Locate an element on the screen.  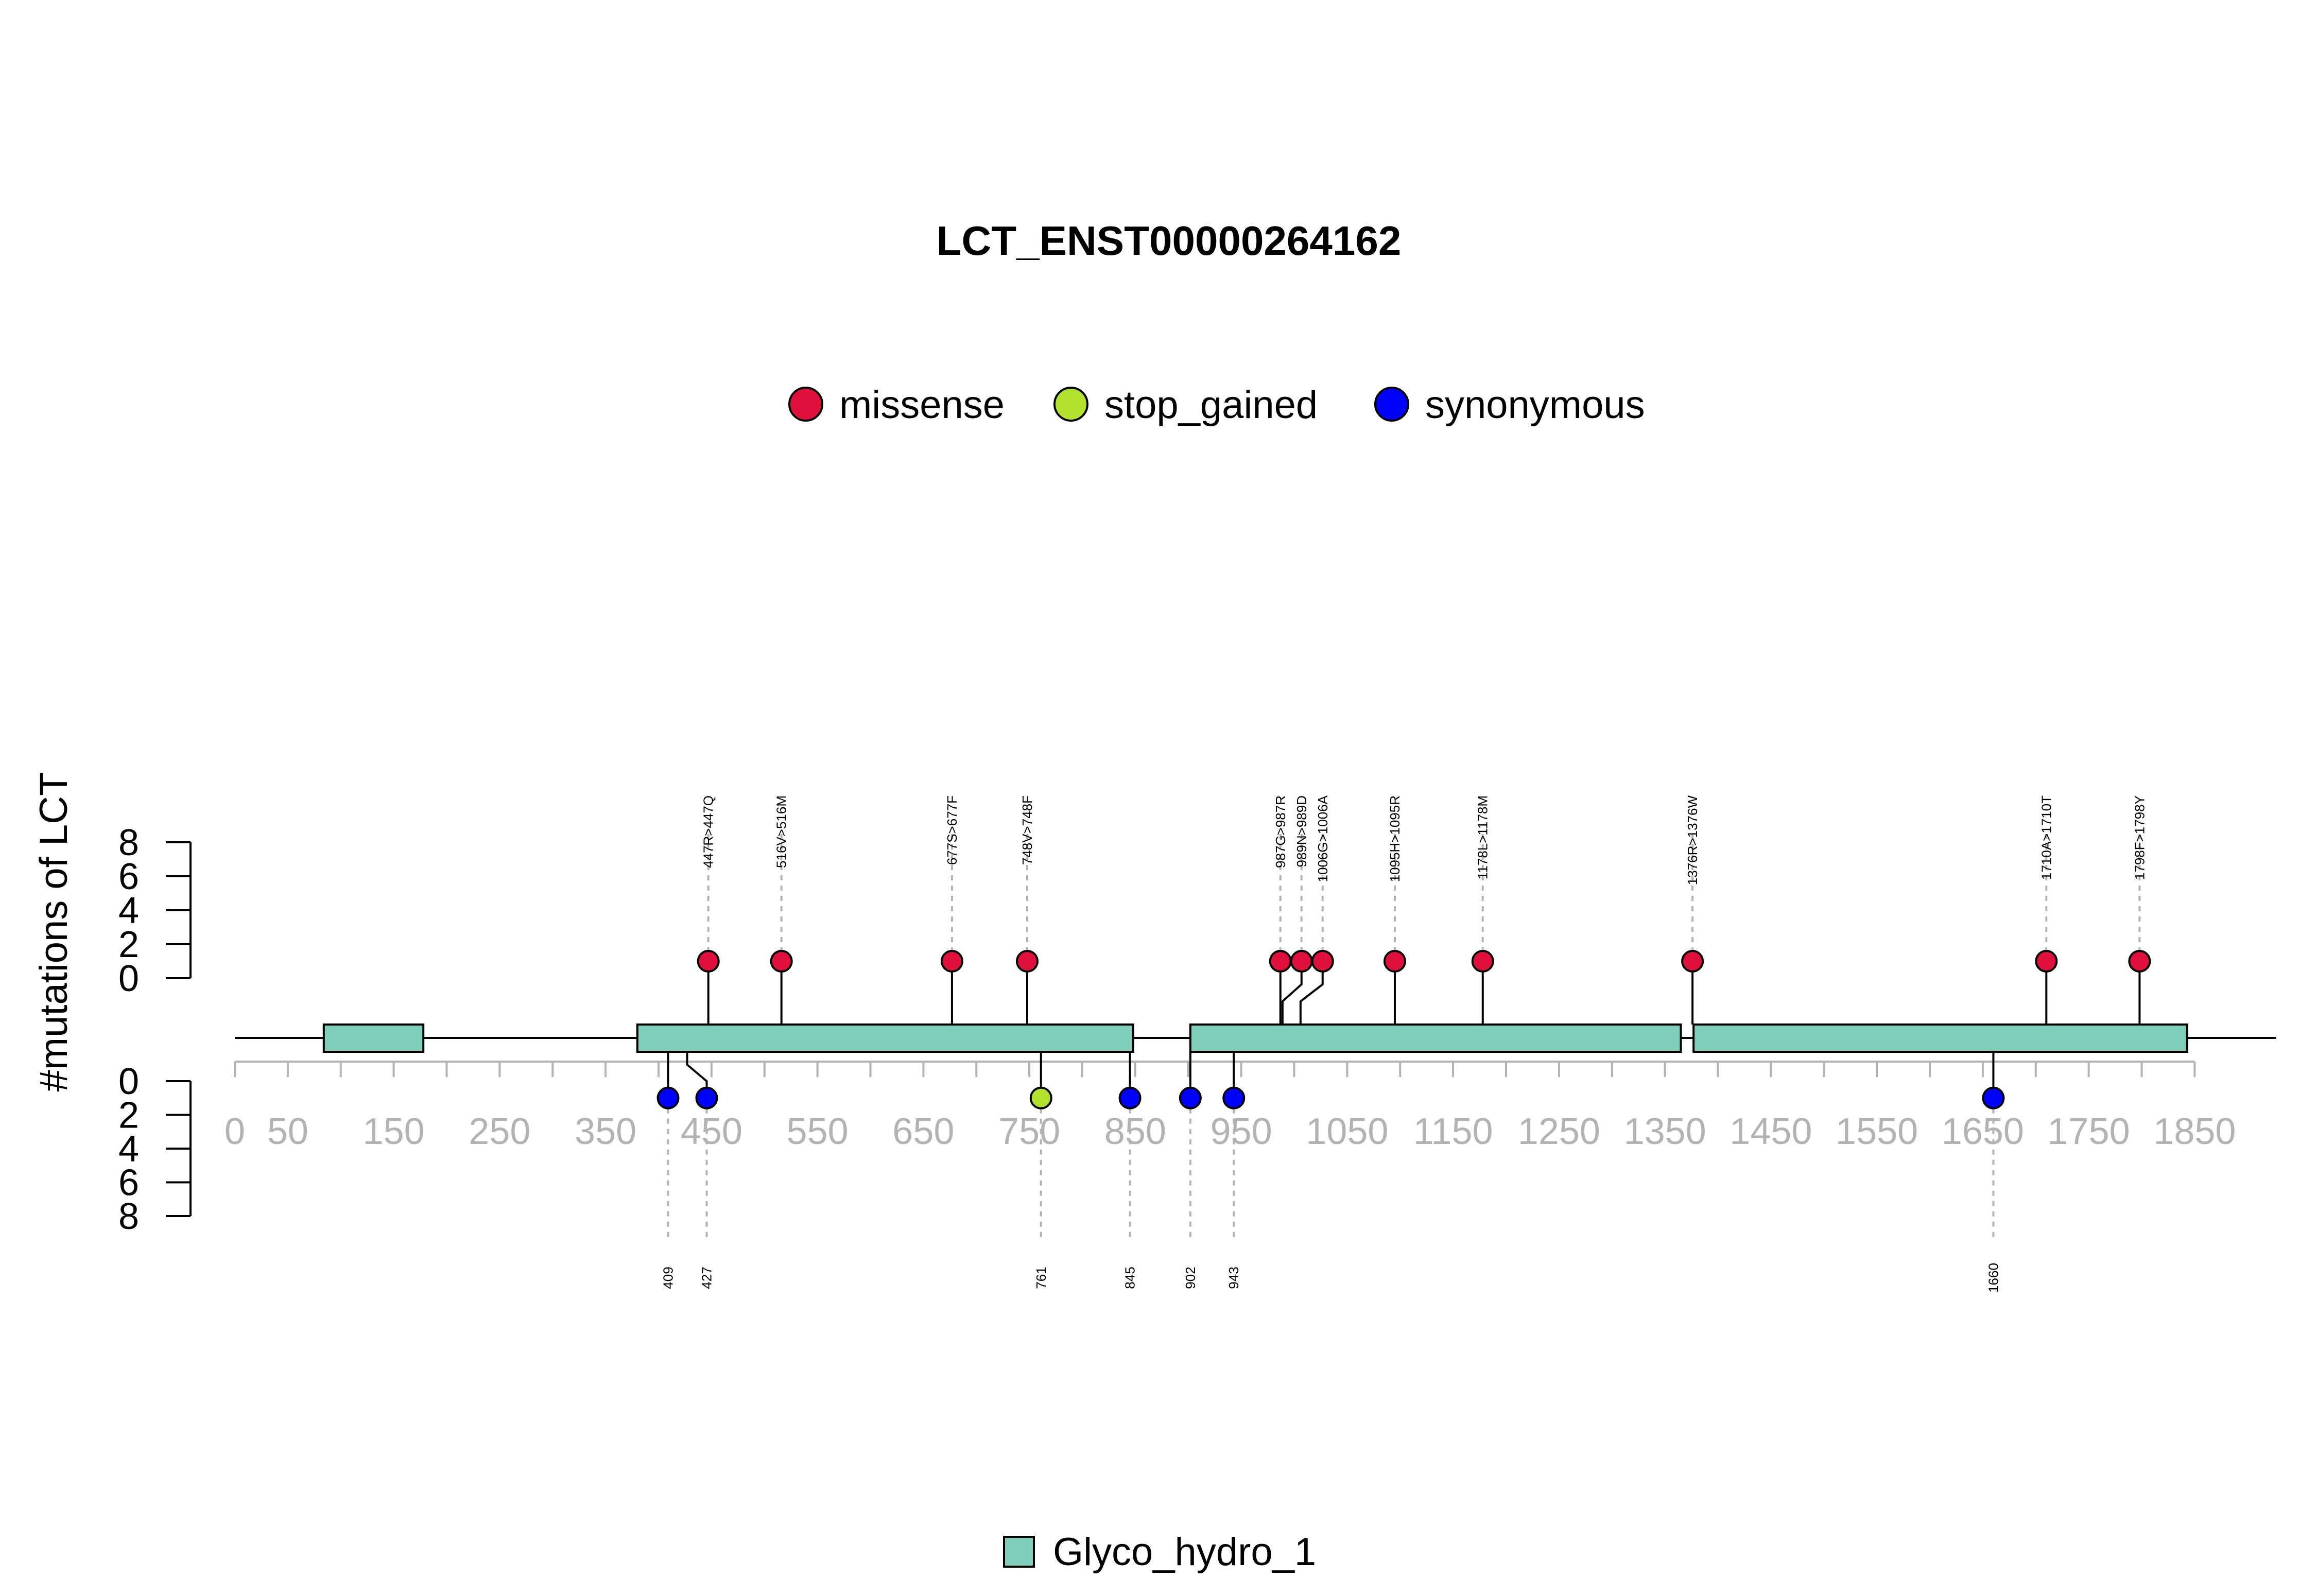
lower-y-tick-label: 6 is located at coordinates (128, 1184).